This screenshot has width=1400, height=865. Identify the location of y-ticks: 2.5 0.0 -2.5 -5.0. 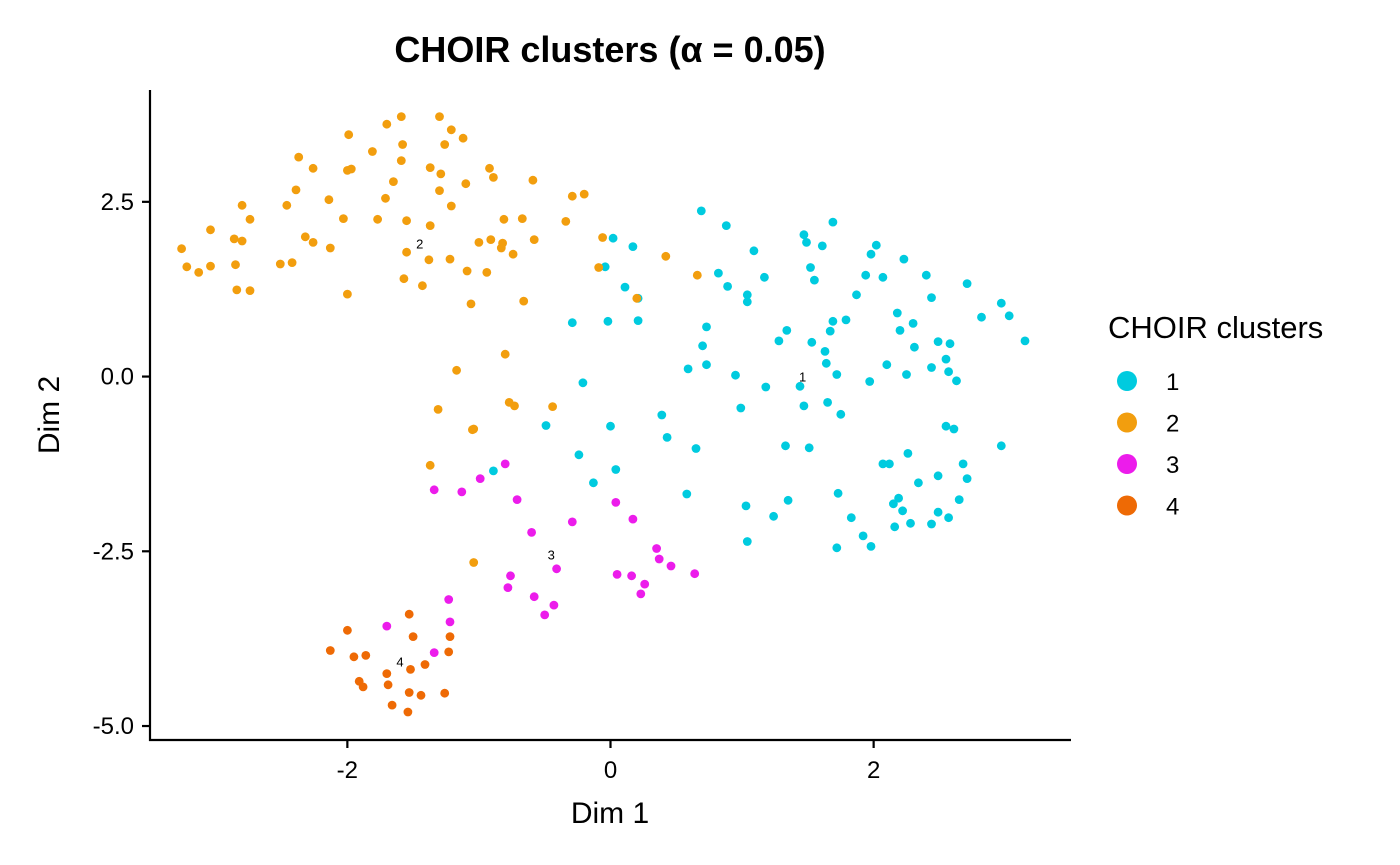
(121, 464).